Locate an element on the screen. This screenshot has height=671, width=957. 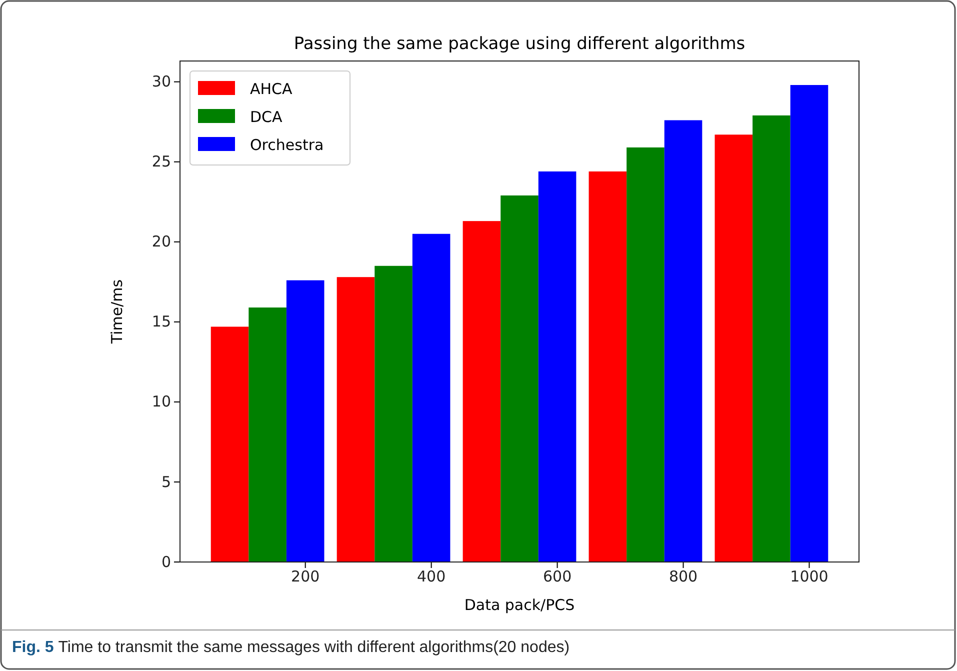
chart-title: Passing the same package using different algorithms is located at coordinates (520, 44).